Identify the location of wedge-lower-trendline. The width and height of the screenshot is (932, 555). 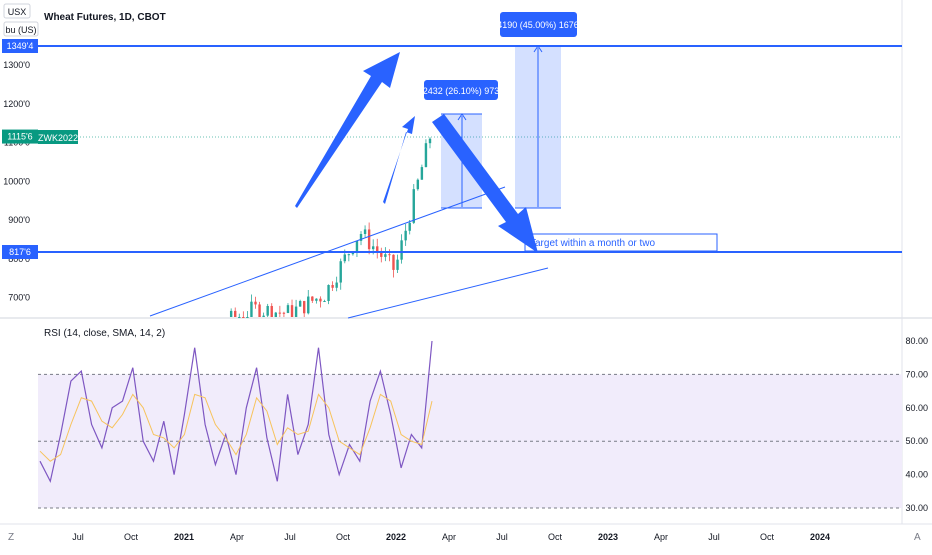
(448, 293).